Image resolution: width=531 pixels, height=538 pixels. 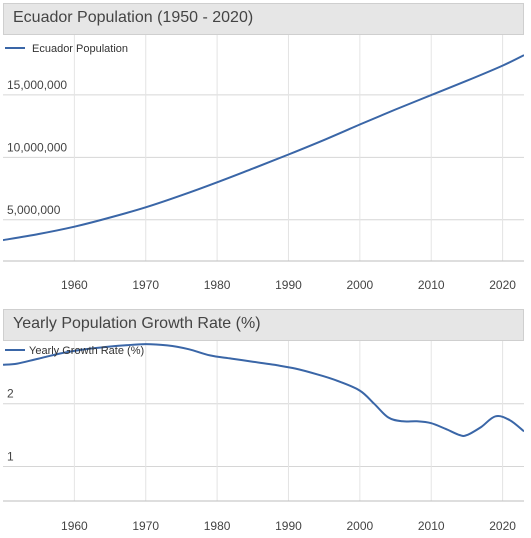 What do you see at coordinates (502, 526) in the screenshot?
I see `growth-rate-x-tick-label: 2020` at bounding box center [502, 526].